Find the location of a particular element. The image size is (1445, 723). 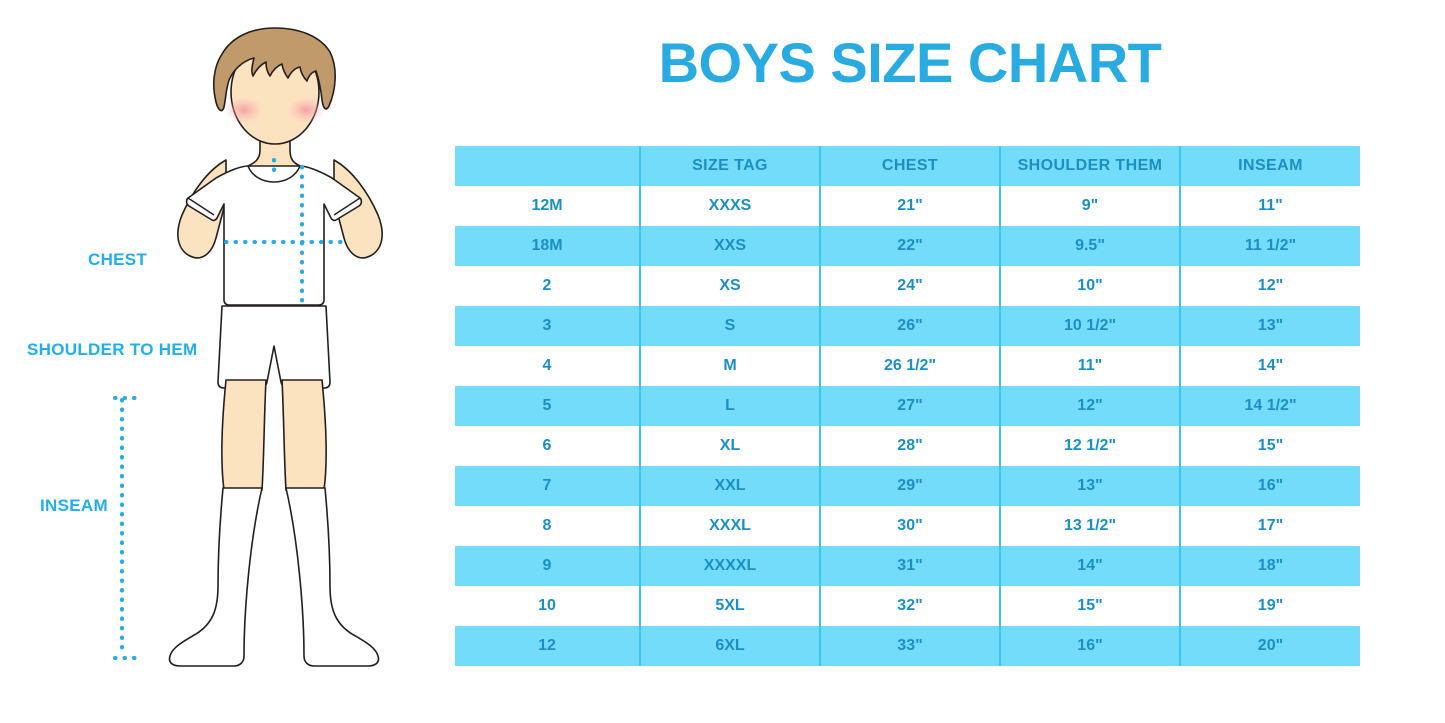

column-header-age is located at coordinates (548, 166).